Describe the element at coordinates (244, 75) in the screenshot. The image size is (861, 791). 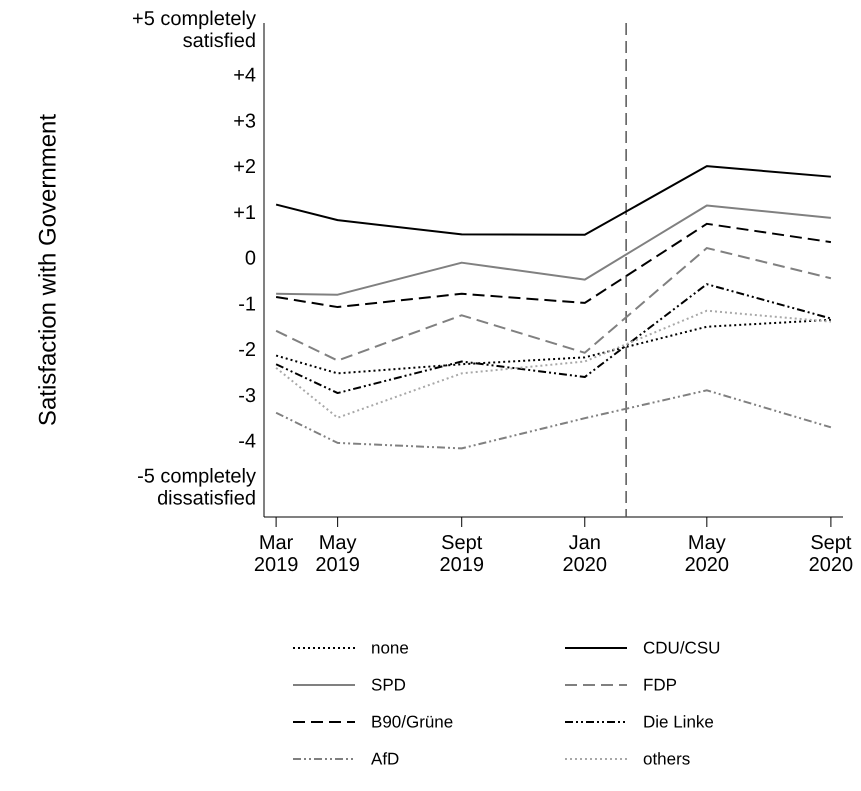
I see `y-tick-label: +4` at that location.